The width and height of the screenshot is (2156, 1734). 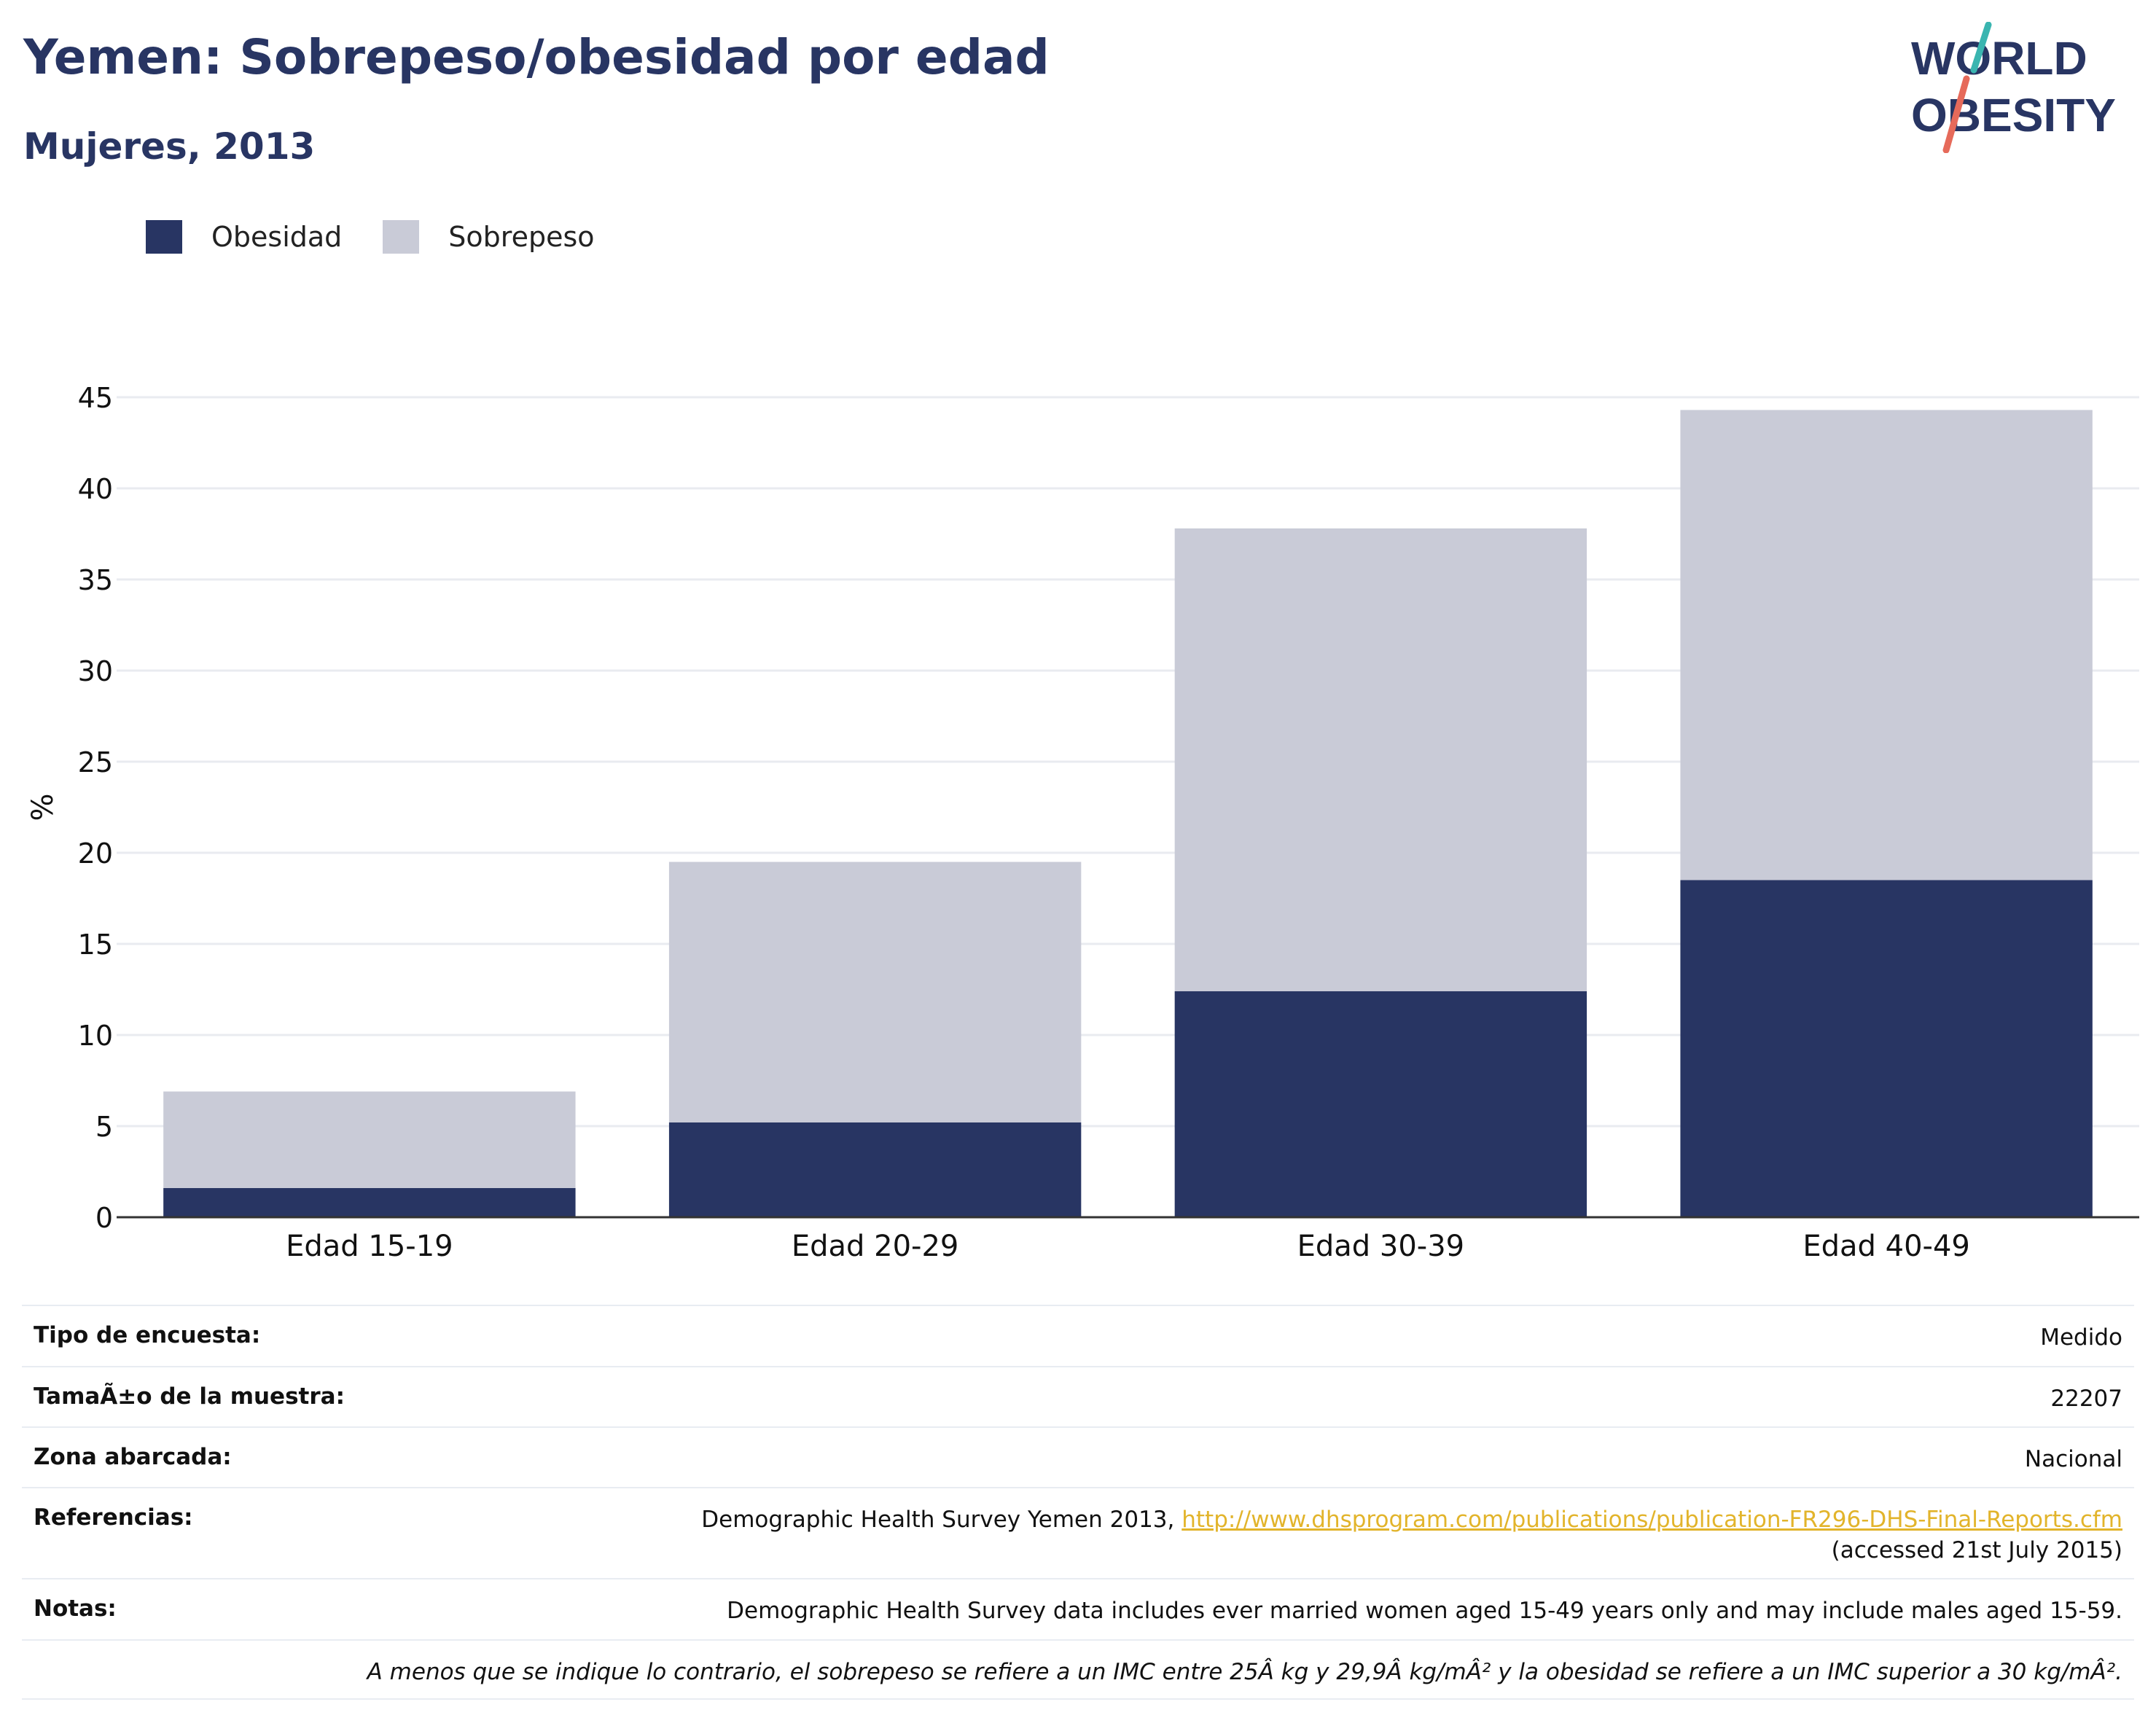 I want to click on logo-line2: OBESITY, so click(x=2014, y=115).